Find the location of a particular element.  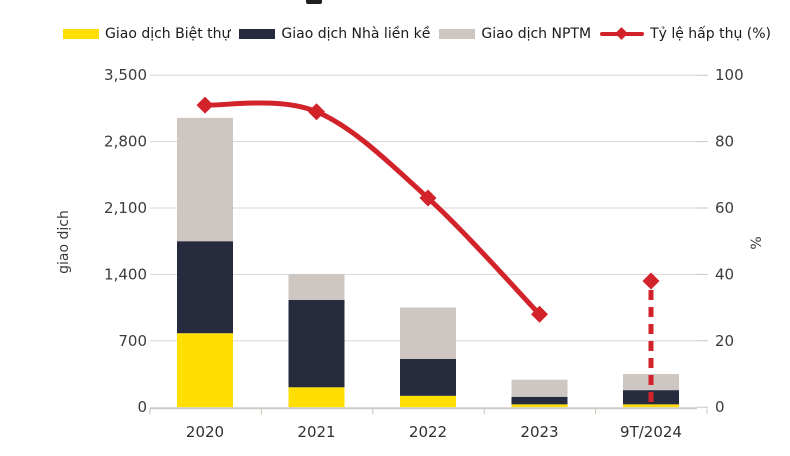

y-tick-label-right: 20 is located at coordinates (724, 341).